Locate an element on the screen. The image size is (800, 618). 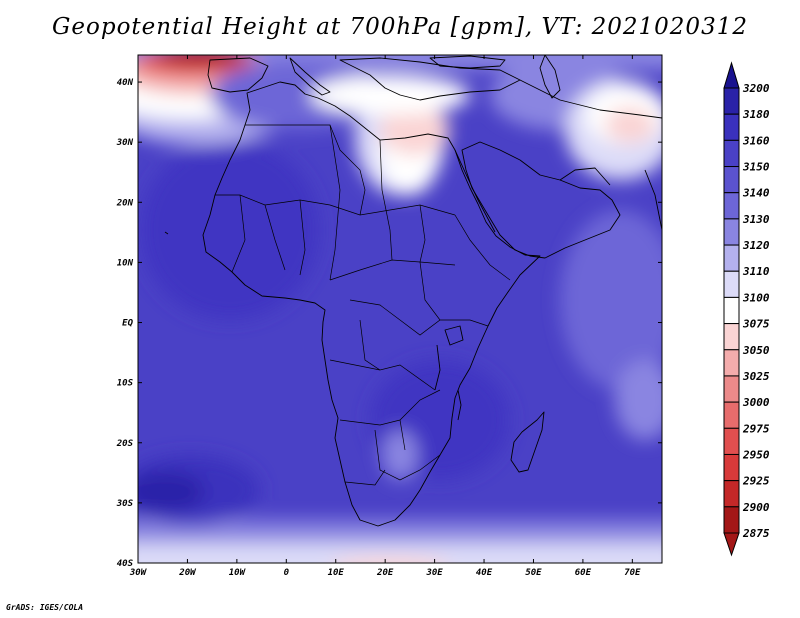
lon-label: 60E is located at coordinates (583, 573).